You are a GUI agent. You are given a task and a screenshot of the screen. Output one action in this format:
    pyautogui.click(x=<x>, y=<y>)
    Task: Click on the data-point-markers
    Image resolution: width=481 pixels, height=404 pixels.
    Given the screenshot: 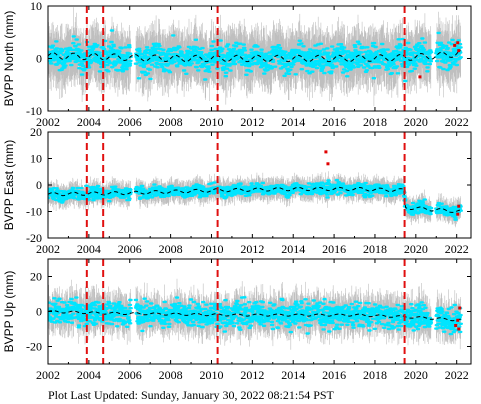 What is the action you would take?
    pyautogui.click(x=255, y=56)
    